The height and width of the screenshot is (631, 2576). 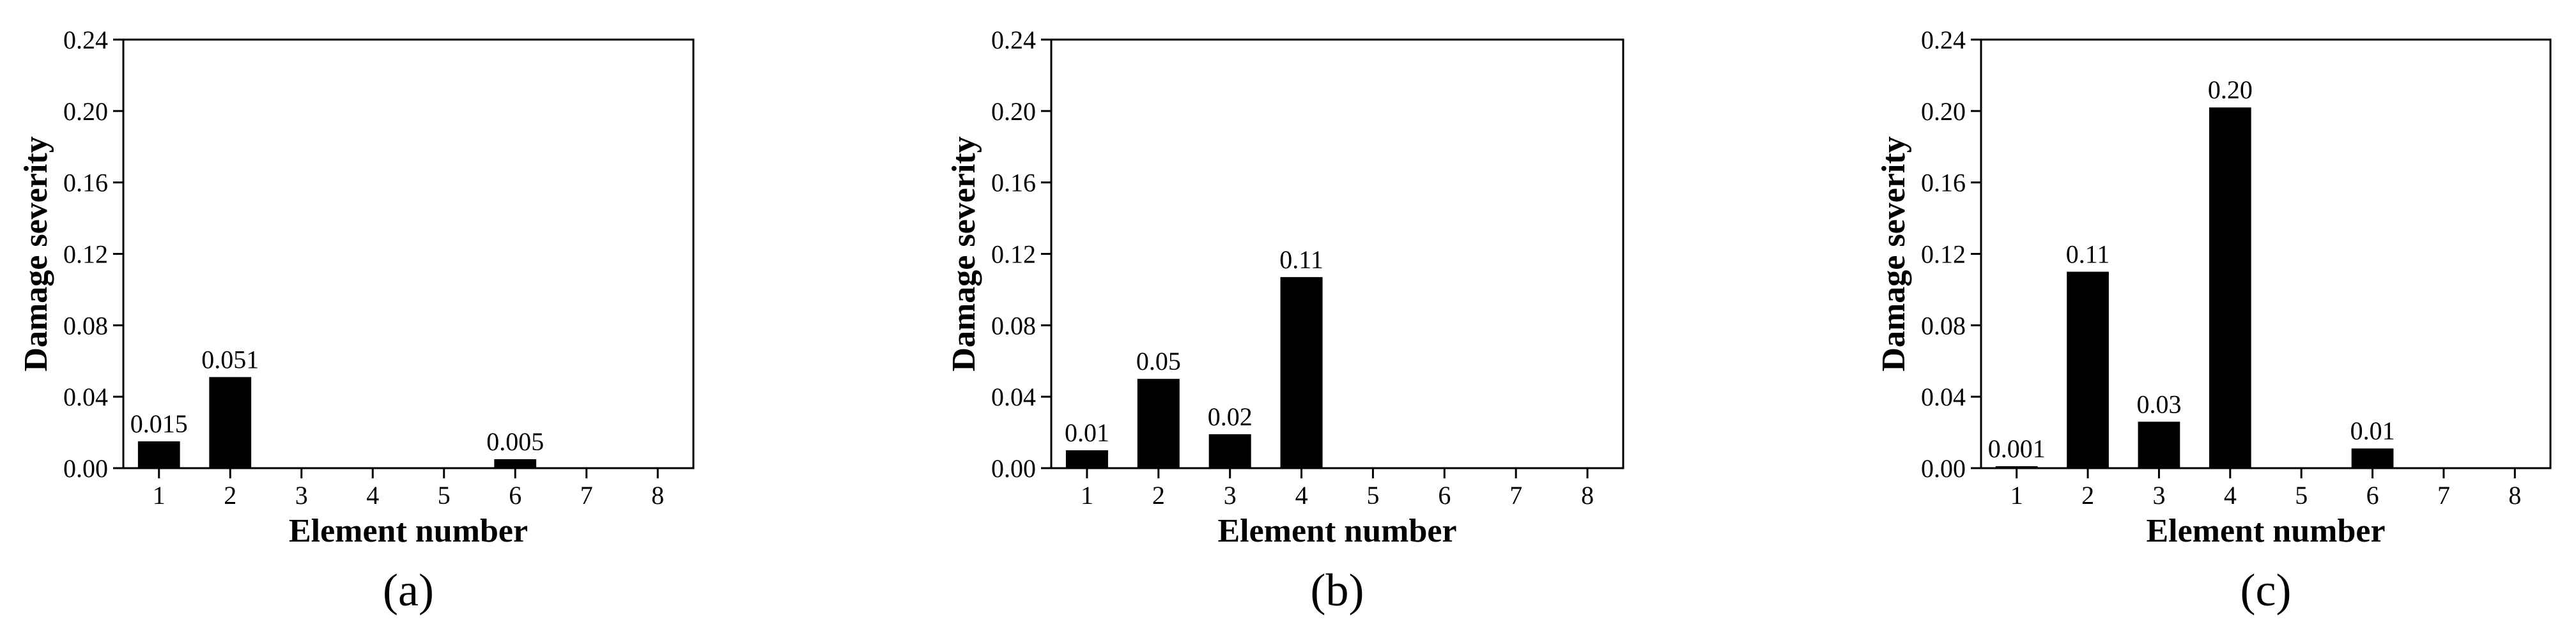 What do you see at coordinates (2266, 590) in the screenshot?
I see `panel-label: (c)` at bounding box center [2266, 590].